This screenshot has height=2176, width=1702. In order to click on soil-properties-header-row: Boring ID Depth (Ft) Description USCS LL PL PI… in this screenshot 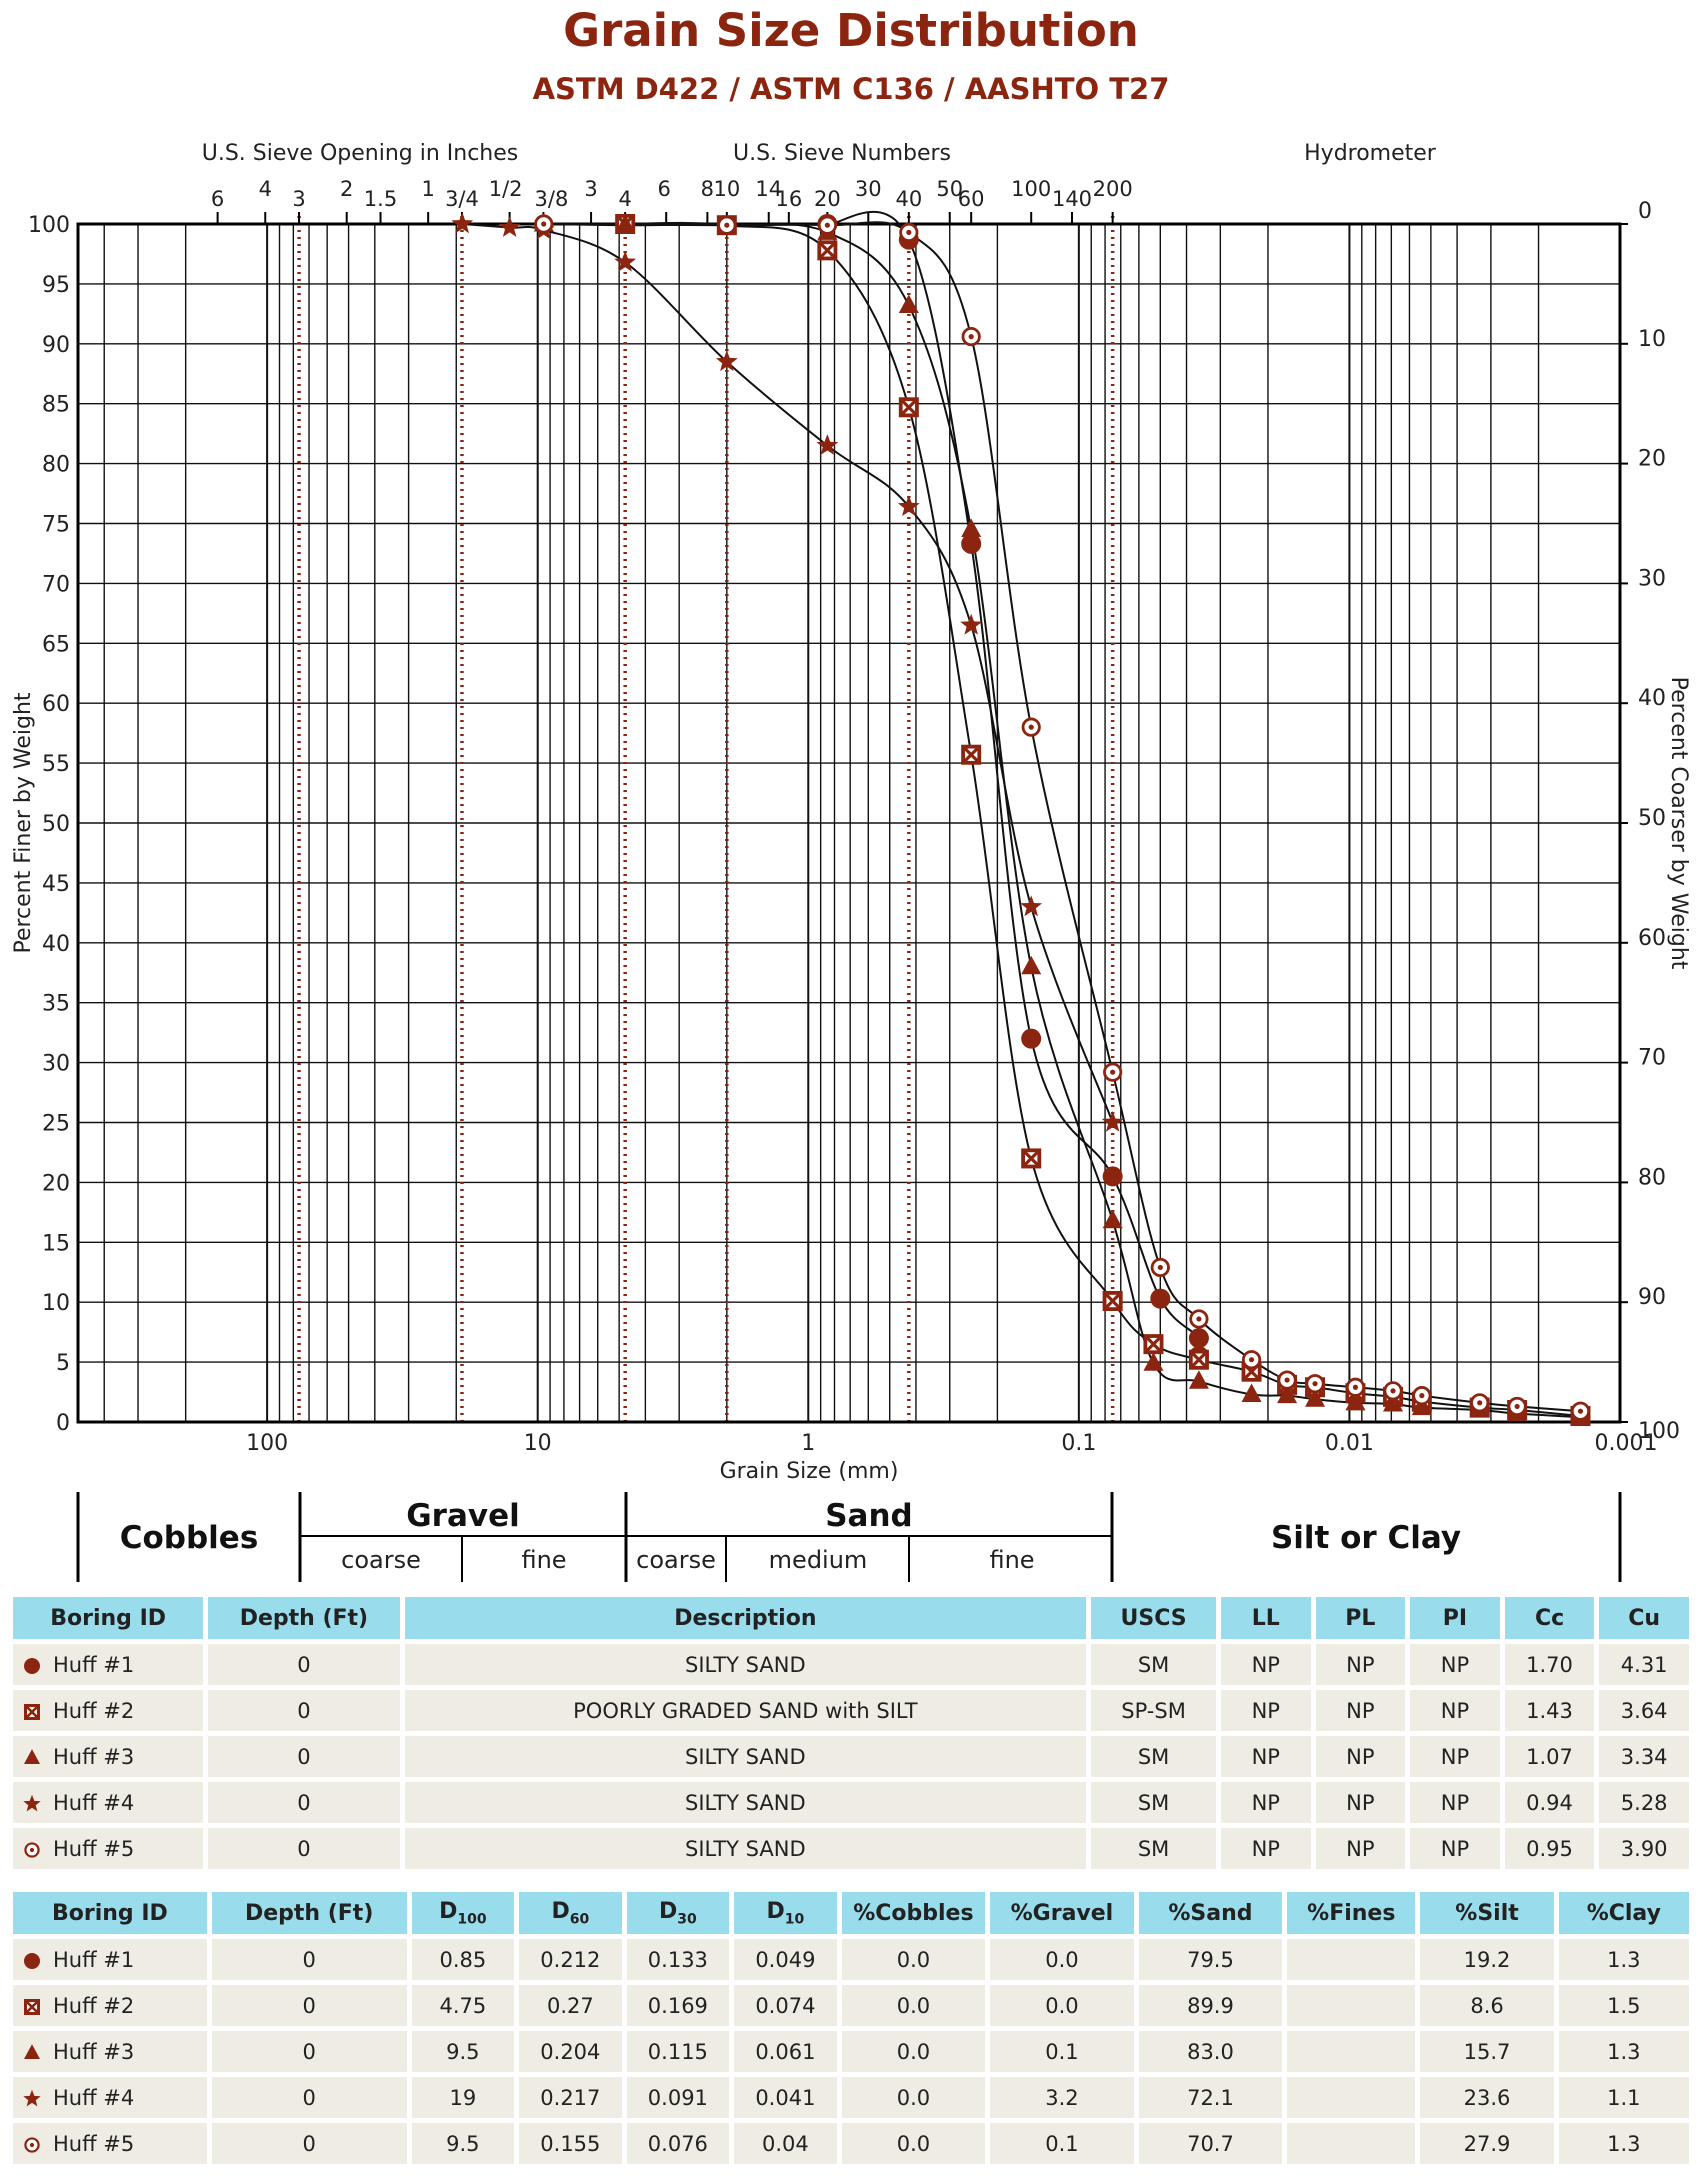, I will do `click(851, 1618)`.